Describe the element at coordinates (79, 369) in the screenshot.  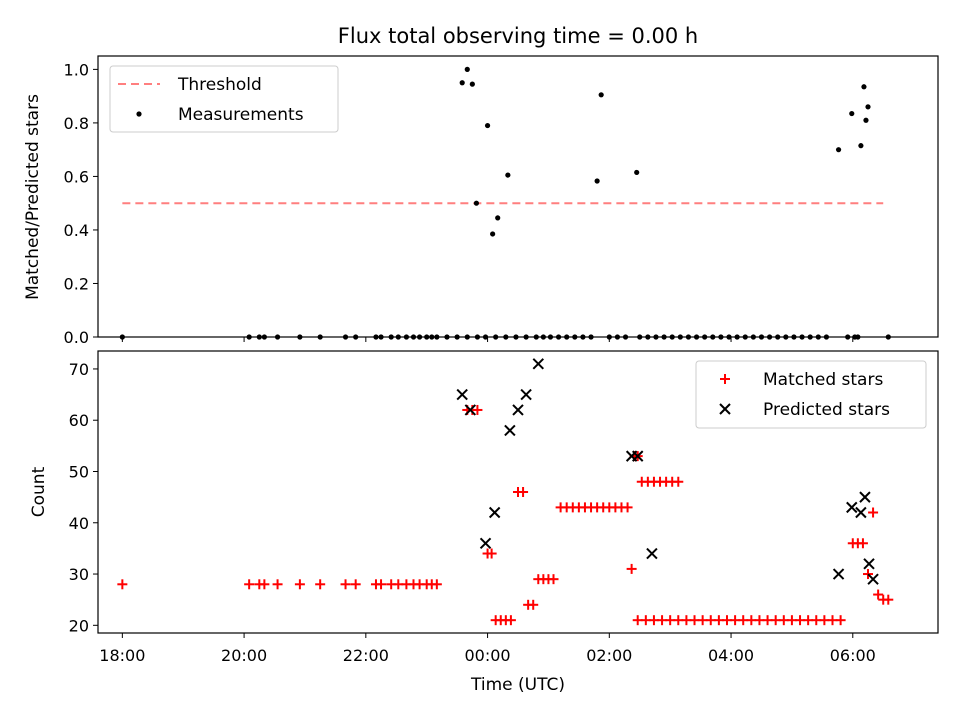
I see `bottom-y-tick-label: 70` at that location.